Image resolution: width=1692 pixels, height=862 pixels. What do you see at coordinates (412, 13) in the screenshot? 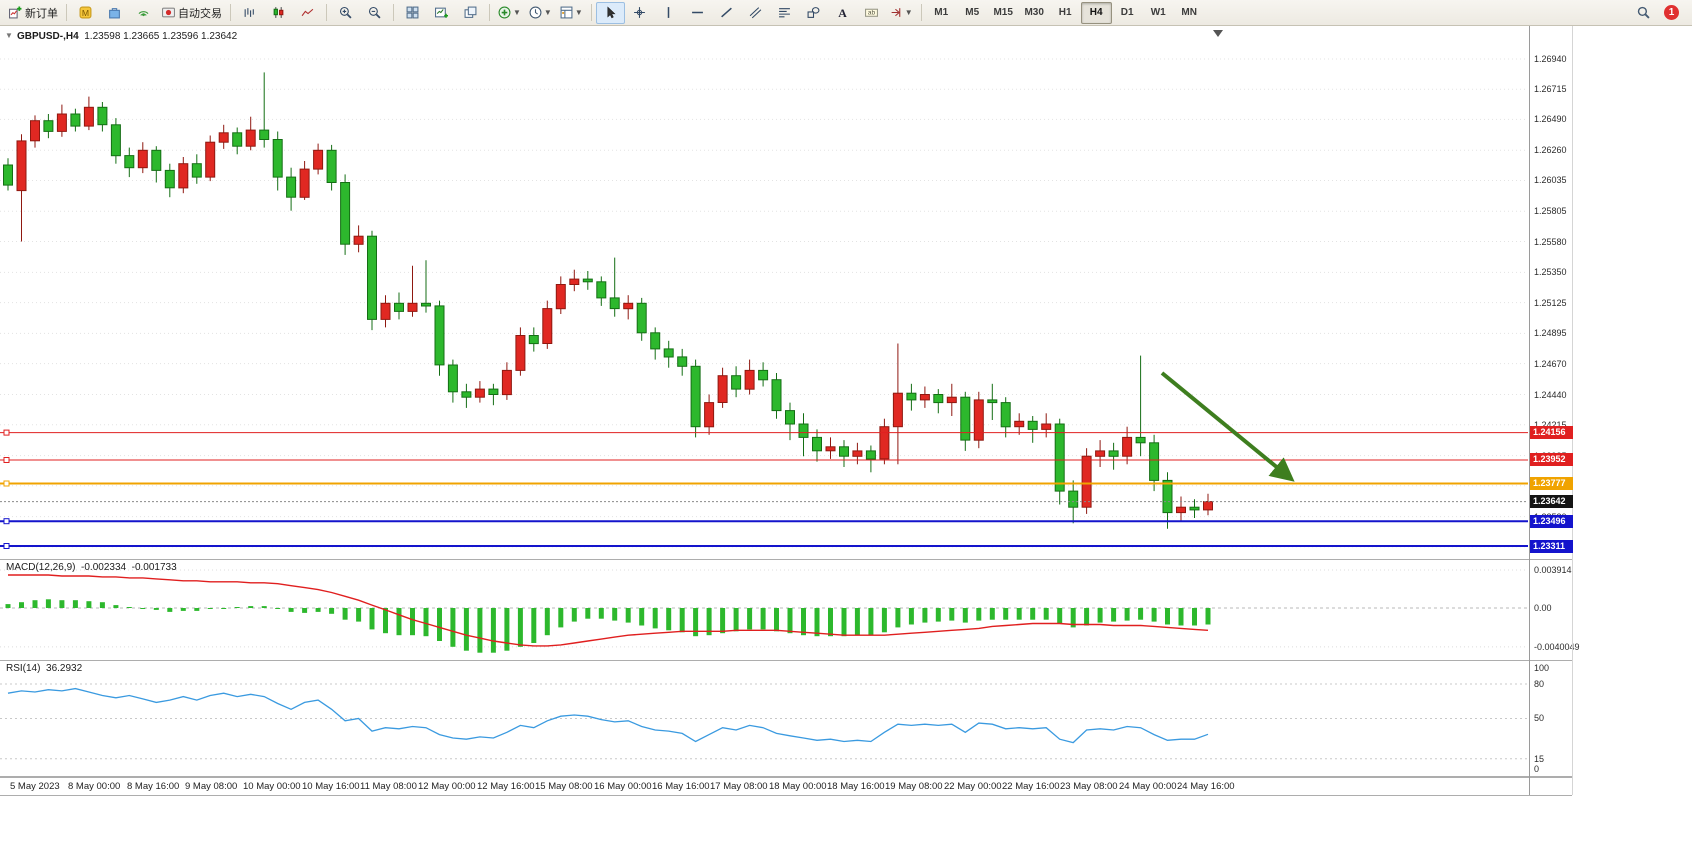
I see `tile-windows-button` at bounding box center [412, 13].